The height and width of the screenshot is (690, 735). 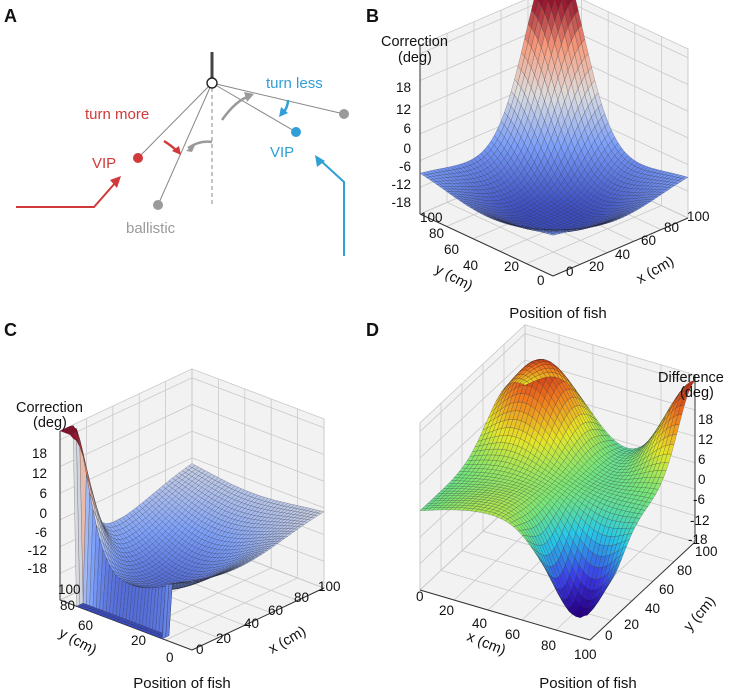 What do you see at coordinates (287, 640) in the screenshot?
I see `panel-c-x-axis-label: x (cm)` at bounding box center [287, 640].